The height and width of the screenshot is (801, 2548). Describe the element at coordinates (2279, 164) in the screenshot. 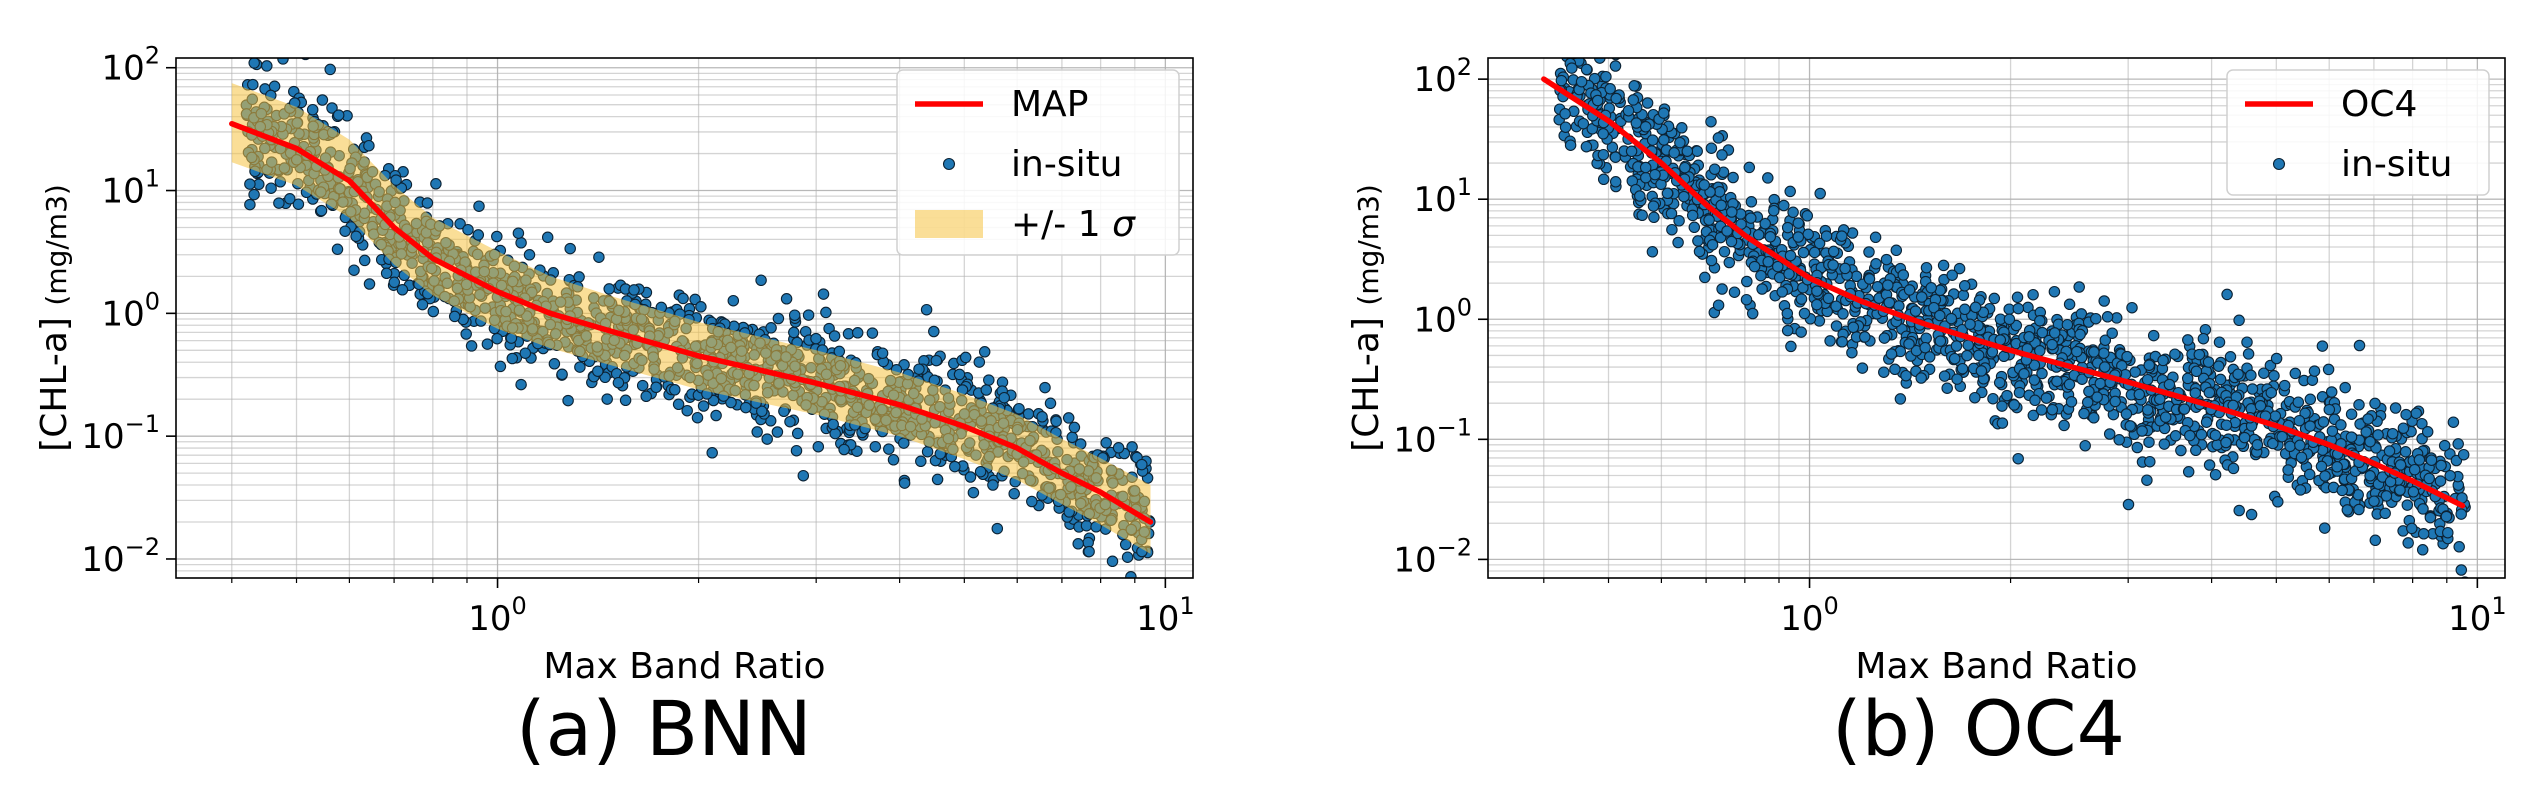

I see `legend-marker-swatch` at that location.